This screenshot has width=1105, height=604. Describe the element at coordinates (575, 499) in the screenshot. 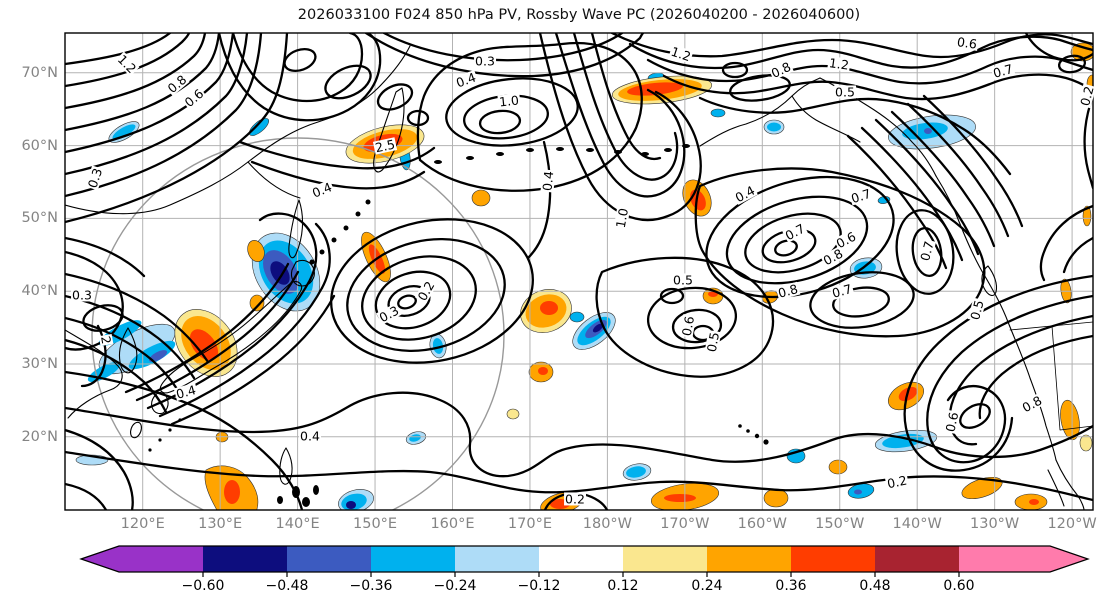

I see `contour-value-label: 0.2` at that location.